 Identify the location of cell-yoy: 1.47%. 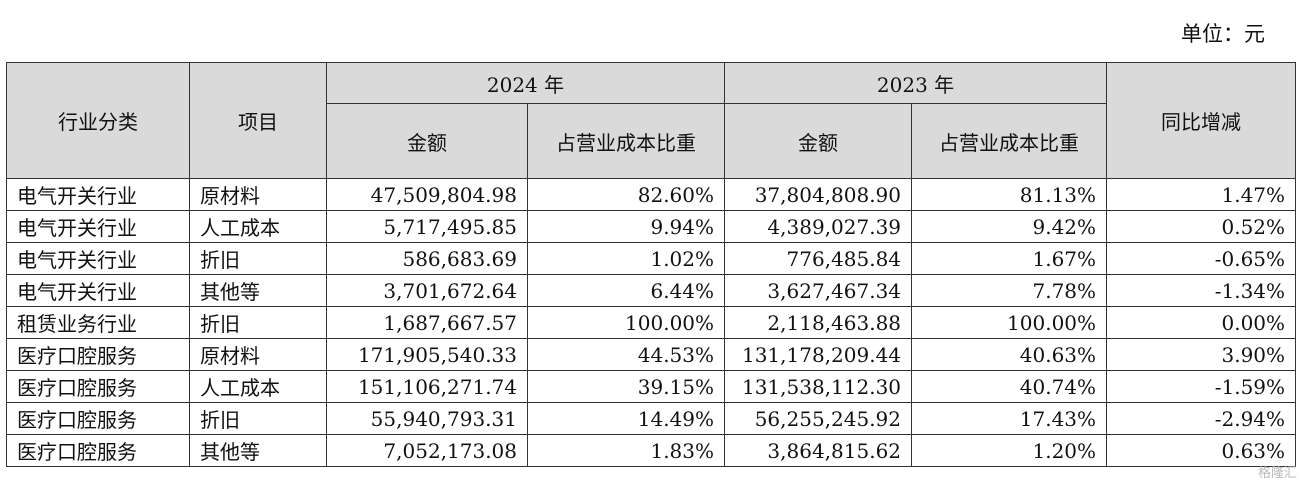
(1201, 194).